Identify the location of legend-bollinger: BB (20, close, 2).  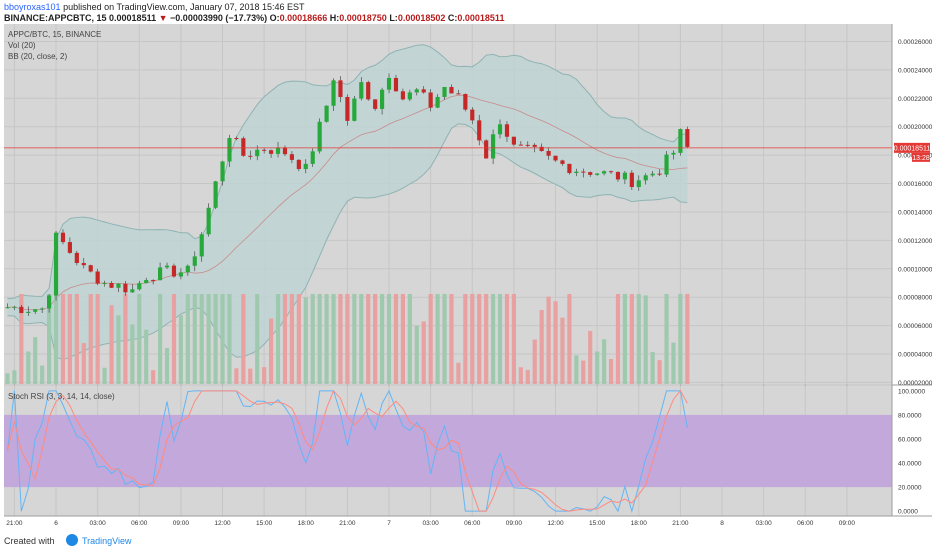
(37, 56).